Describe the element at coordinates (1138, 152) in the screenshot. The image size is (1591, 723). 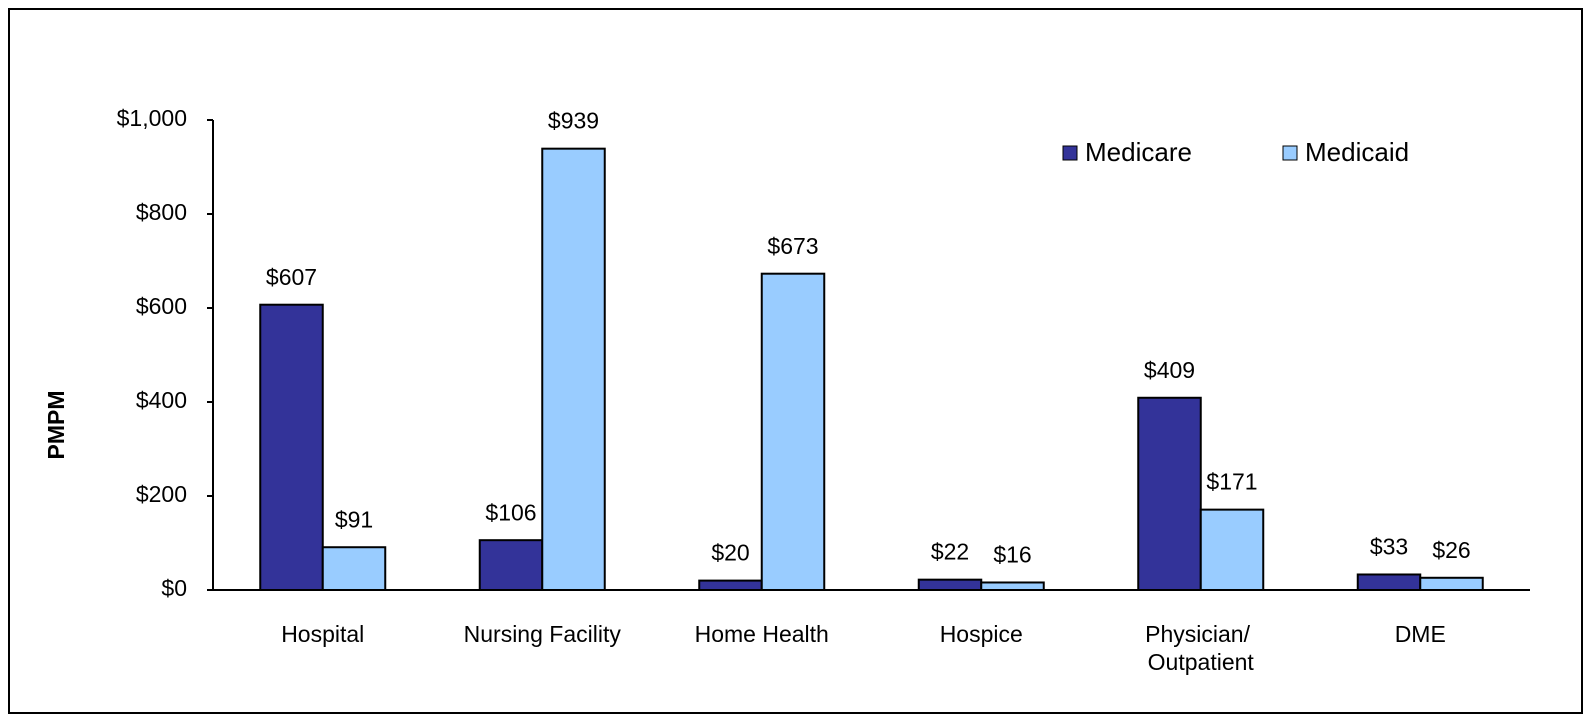
I see `legend-label: Medicare` at that location.